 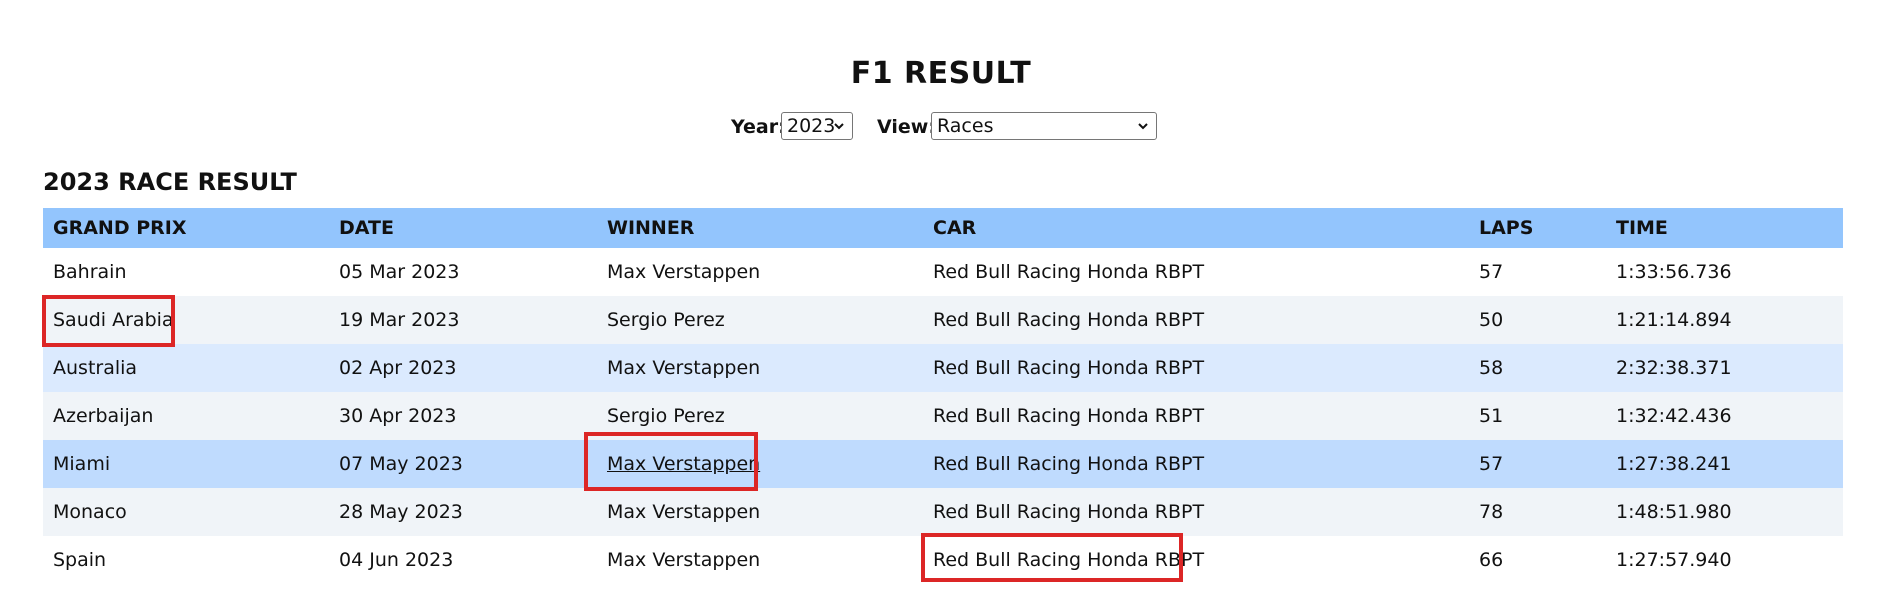 What do you see at coordinates (1537, 416) in the screenshot?
I see `cell-laps: 51` at bounding box center [1537, 416].